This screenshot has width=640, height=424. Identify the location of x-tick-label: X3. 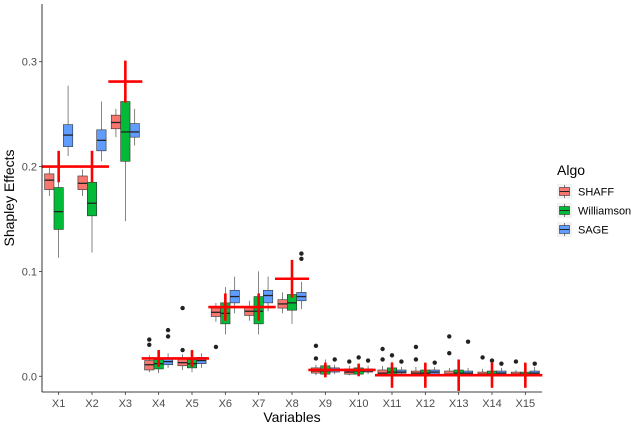
(125, 404).